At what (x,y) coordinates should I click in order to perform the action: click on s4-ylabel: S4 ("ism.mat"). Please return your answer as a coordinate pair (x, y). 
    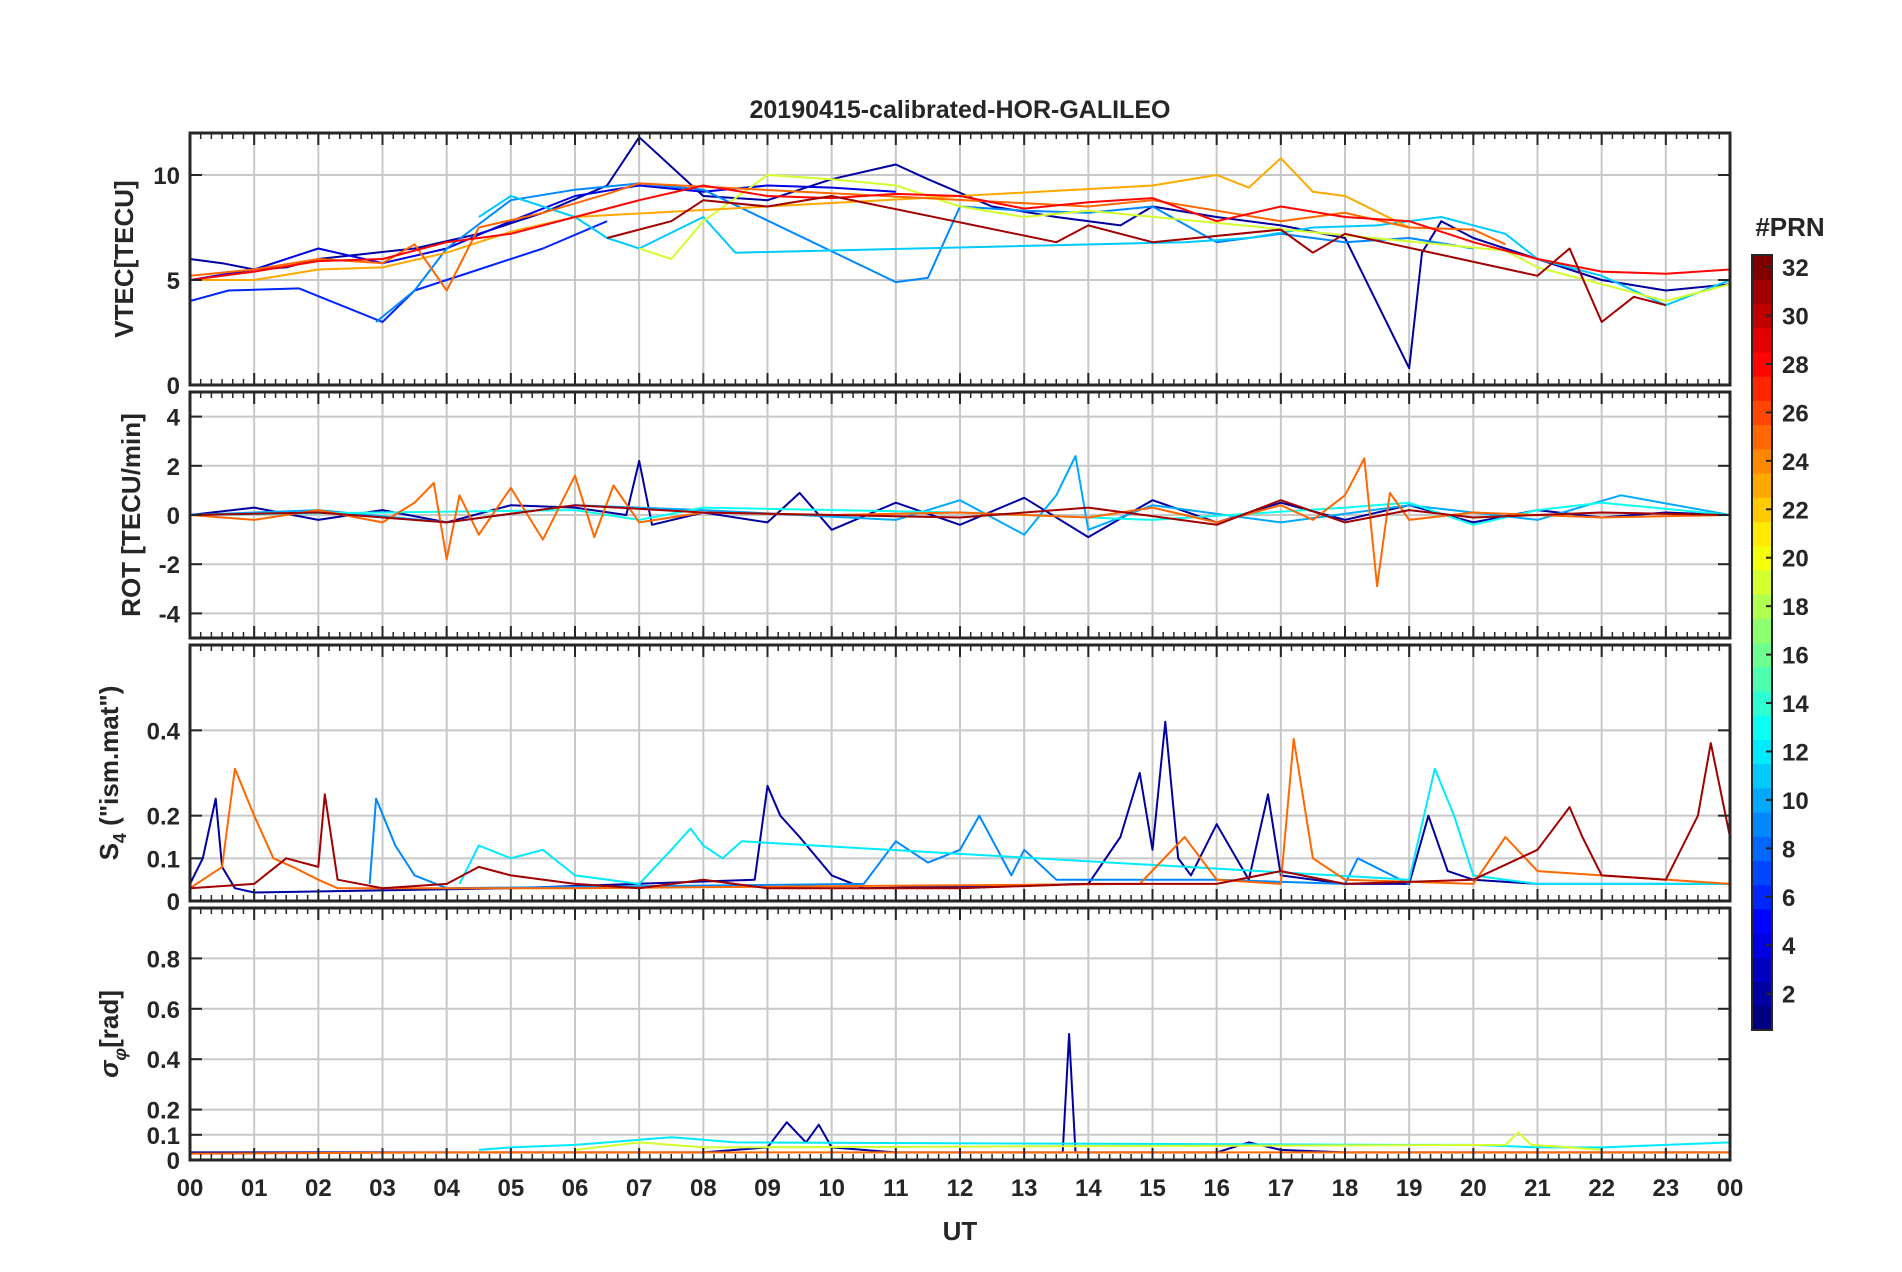
    Looking at the image, I should click on (112, 773).